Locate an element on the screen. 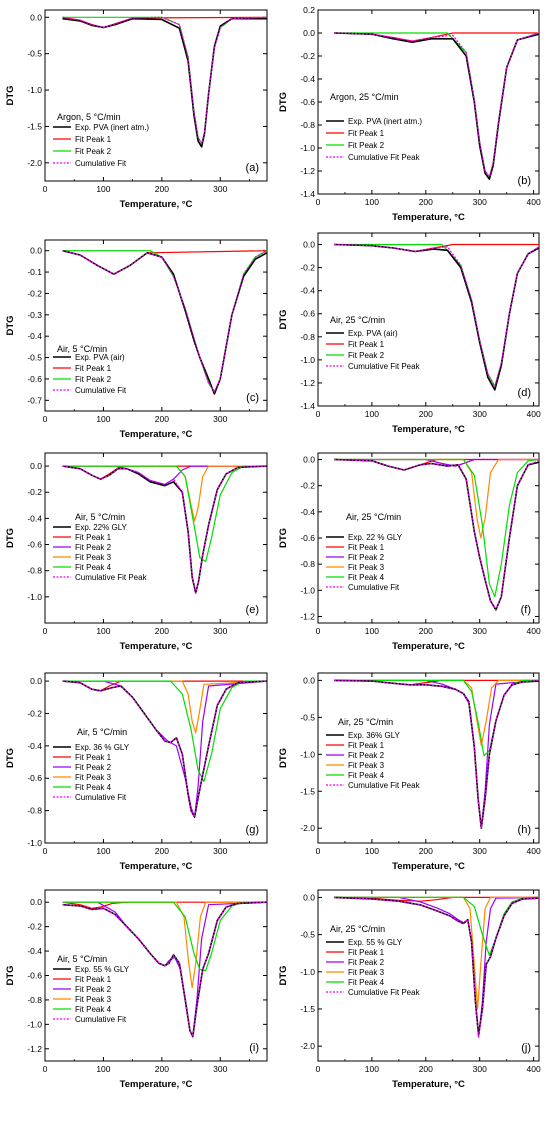 This screenshot has width=550, height=1121. legend-label: Cumulative Fit is located at coordinates (101, 1019).